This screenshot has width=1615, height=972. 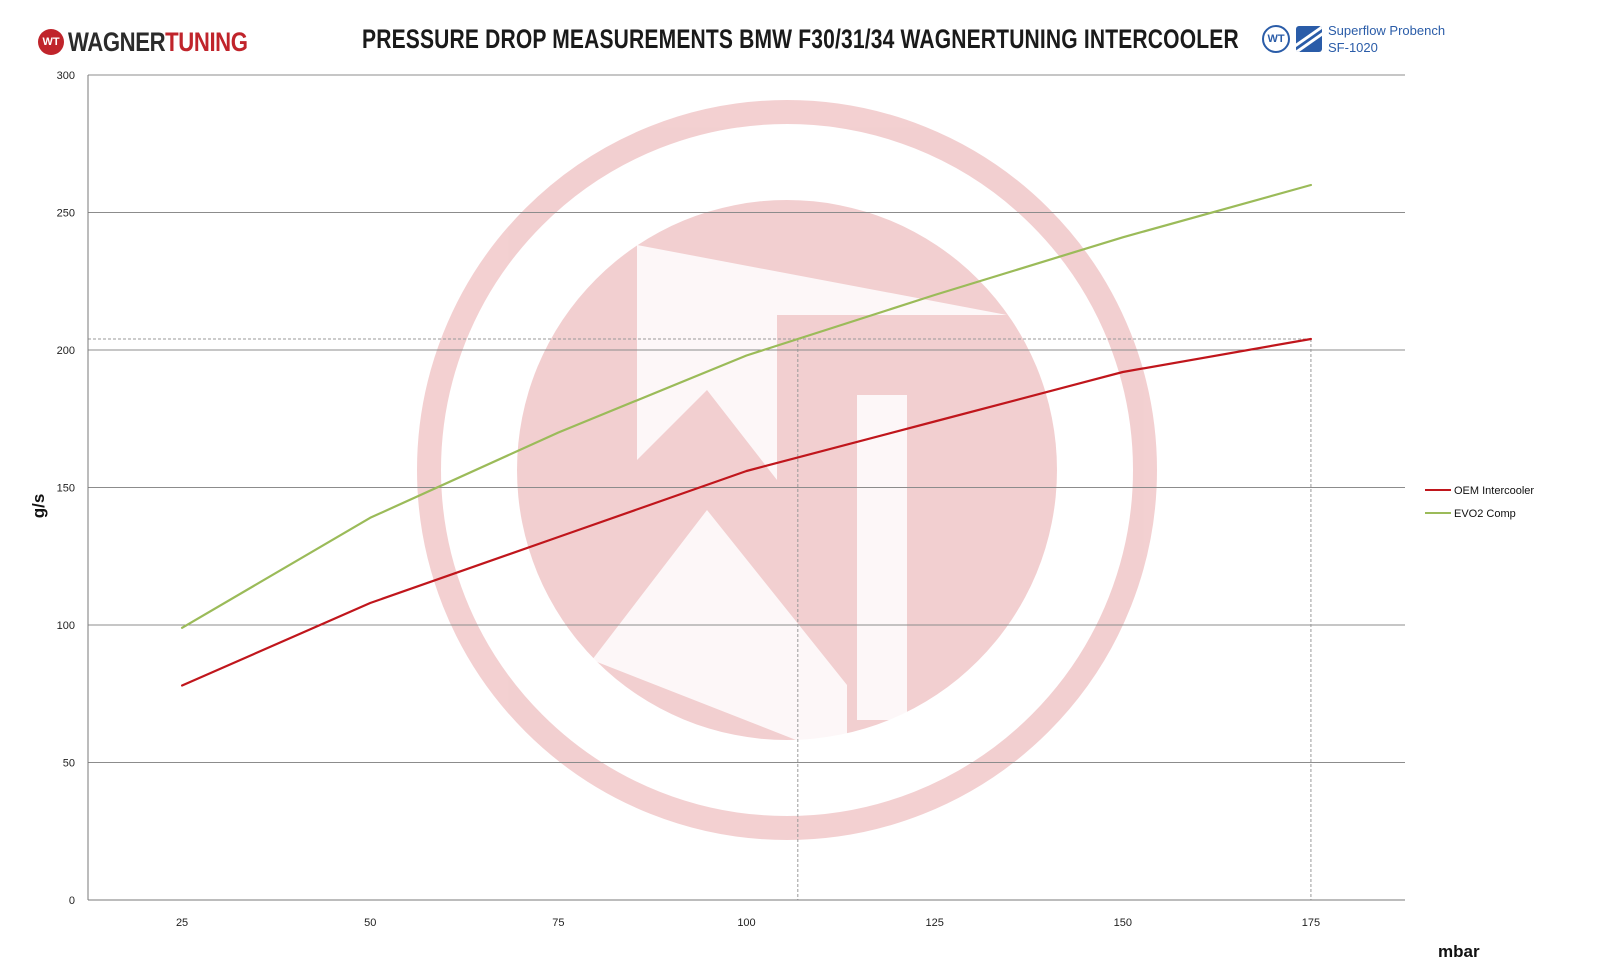 I want to click on y-tick-label: 150, so click(x=66, y=489).